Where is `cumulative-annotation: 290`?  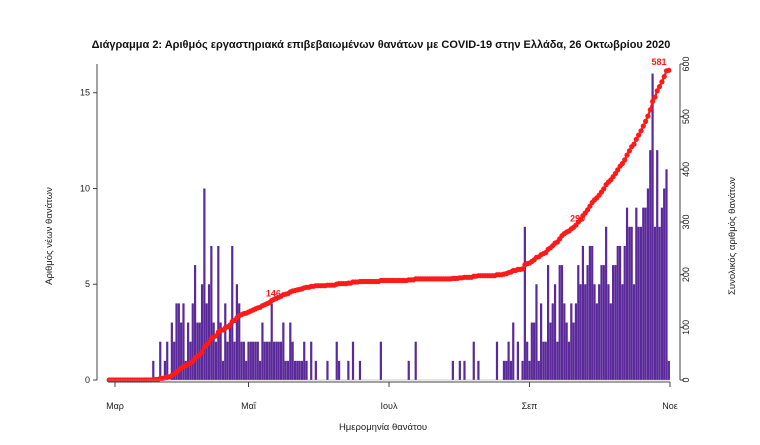 cumulative-annotation: 290 is located at coordinates (577, 218).